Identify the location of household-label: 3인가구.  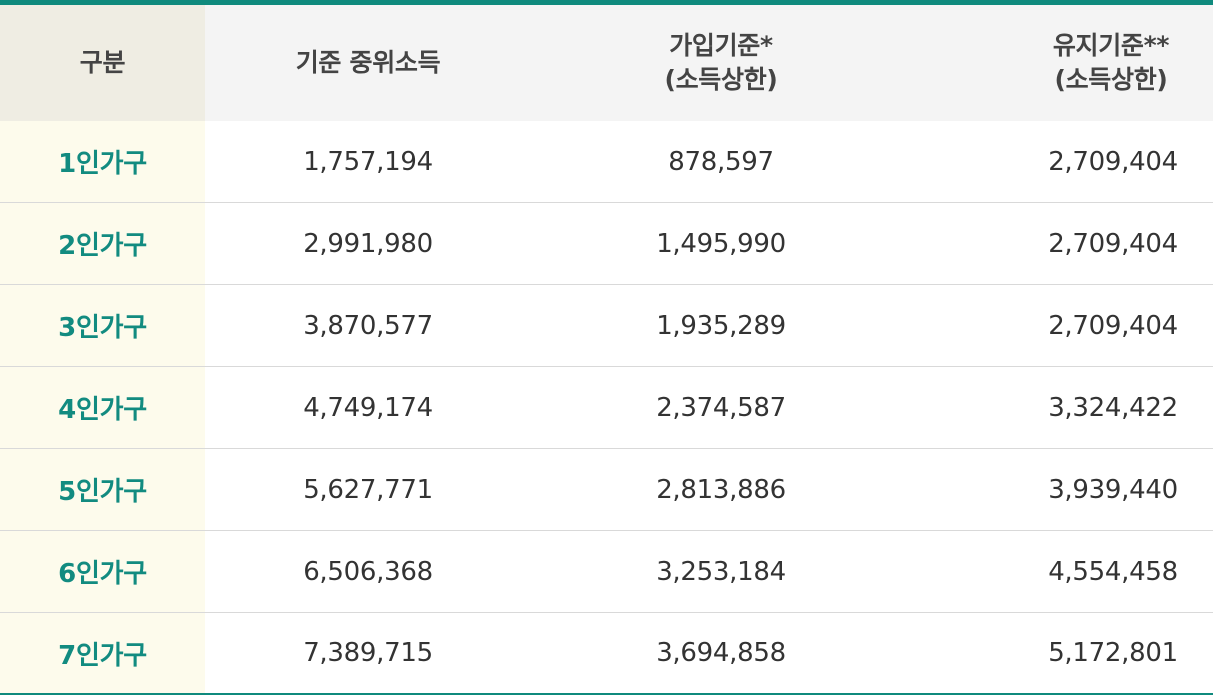
(102, 328).